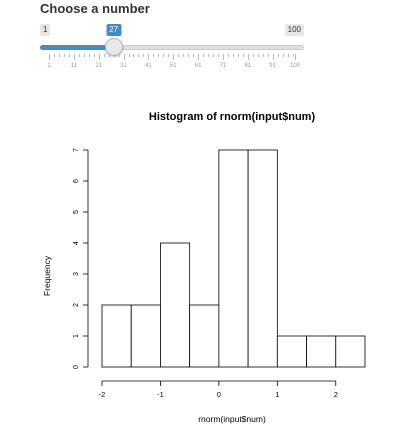 The height and width of the screenshot is (447, 420). What do you see at coordinates (77, 47) in the screenshot?
I see `slider-fill` at bounding box center [77, 47].